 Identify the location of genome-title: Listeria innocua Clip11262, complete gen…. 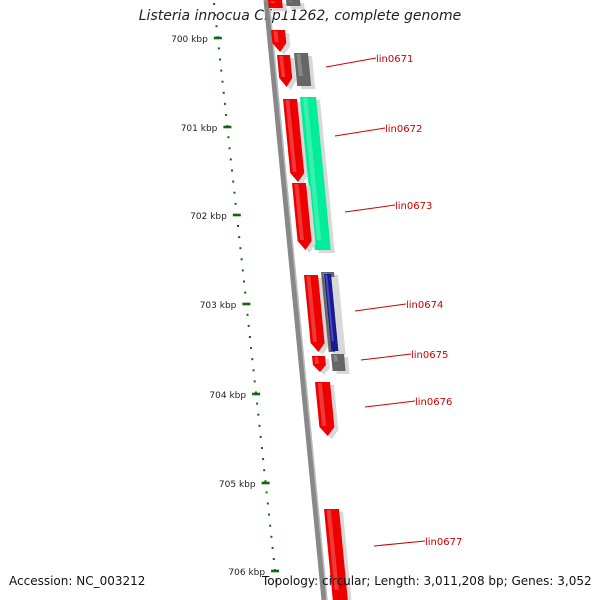
(300, 16).